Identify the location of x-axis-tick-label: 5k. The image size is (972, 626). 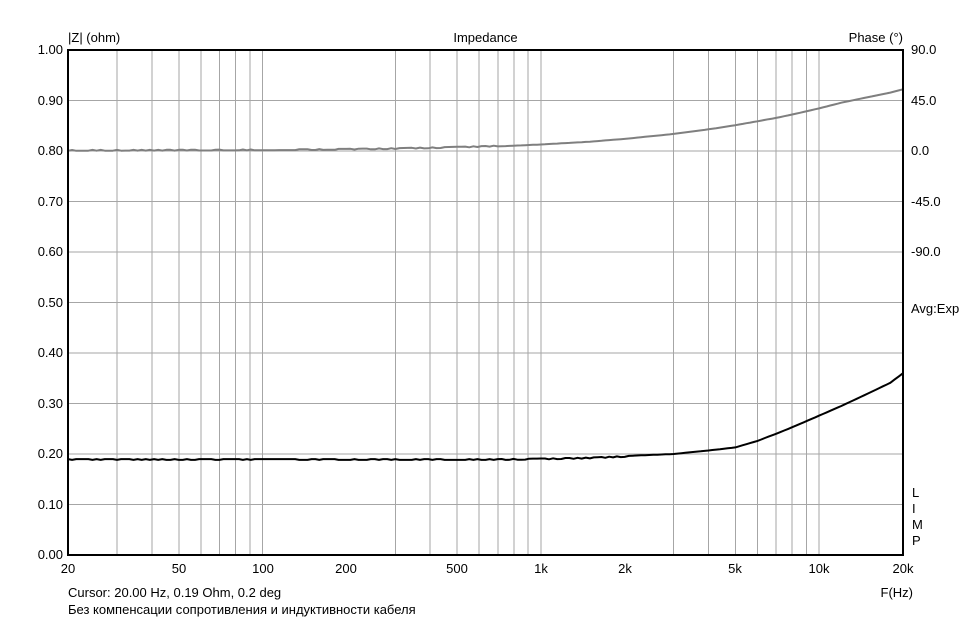
(735, 568).